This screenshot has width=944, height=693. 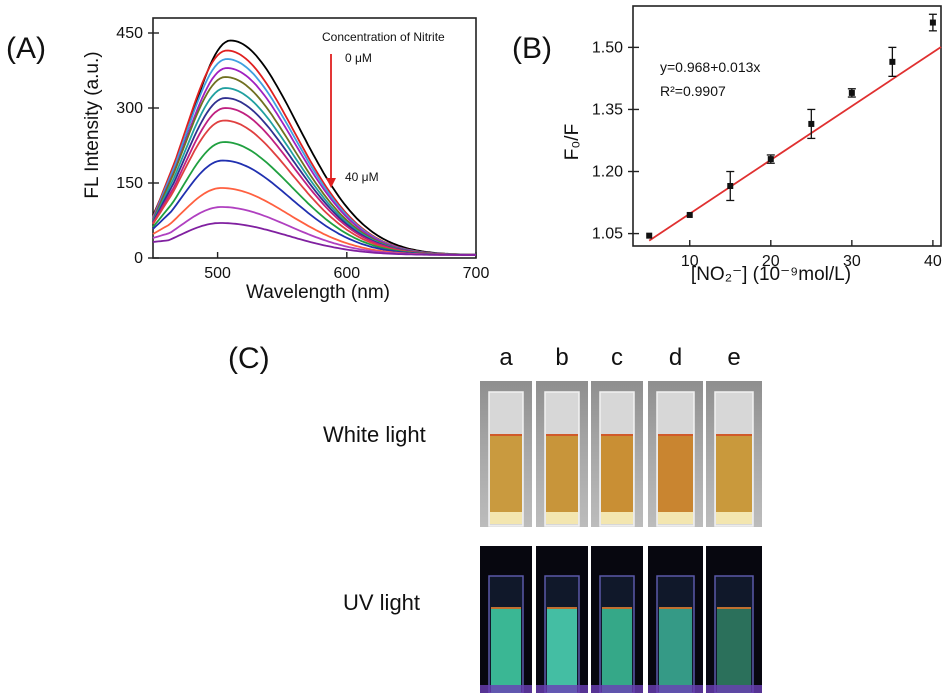 What do you see at coordinates (617, 357) in the screenshot?
I see `column-label: c` at bounding box center [617, 357].